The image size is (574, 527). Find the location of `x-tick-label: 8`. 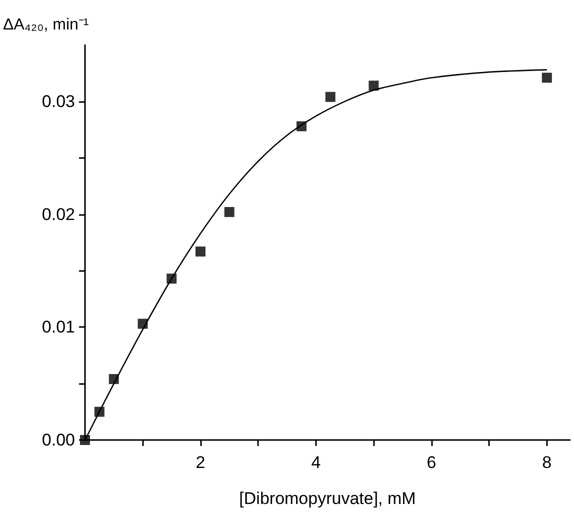

x-tick-label: 8 is located at coordinates (547, 462).